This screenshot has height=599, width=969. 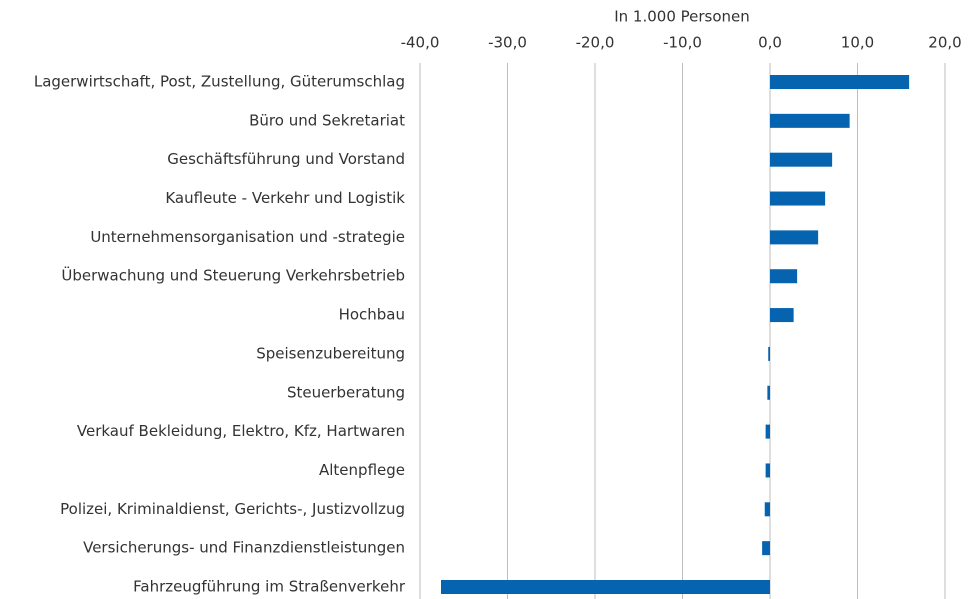 I want to click on x-tick-label: 10,0, so click(x=857, y=43).